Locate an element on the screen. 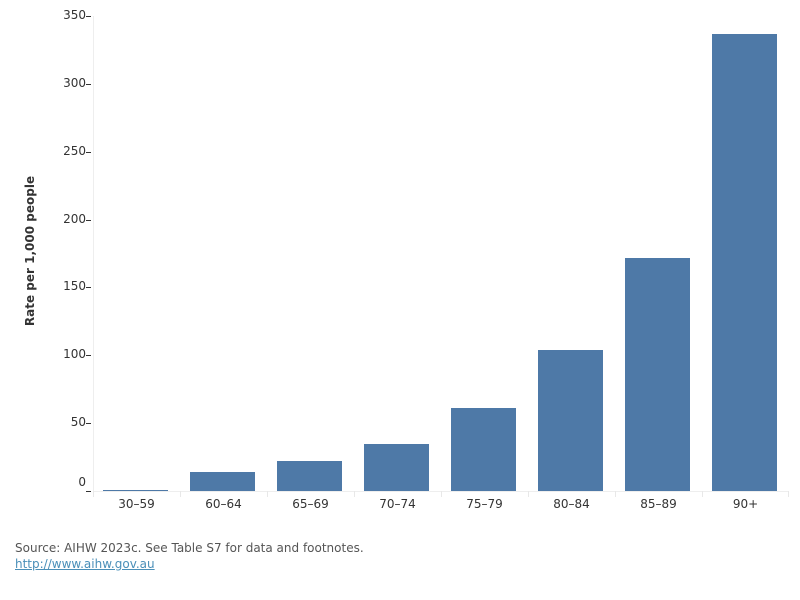 The image size is (800, 600). y-axis-line is located at coordinates (93, 253).